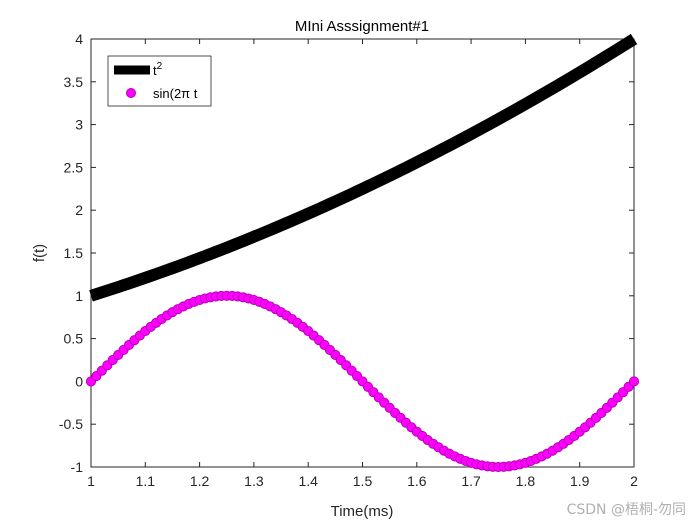 The height and width of the screenshot is (525, 700). I want to click on x-tick-label: 1.3, so click(254, 481).